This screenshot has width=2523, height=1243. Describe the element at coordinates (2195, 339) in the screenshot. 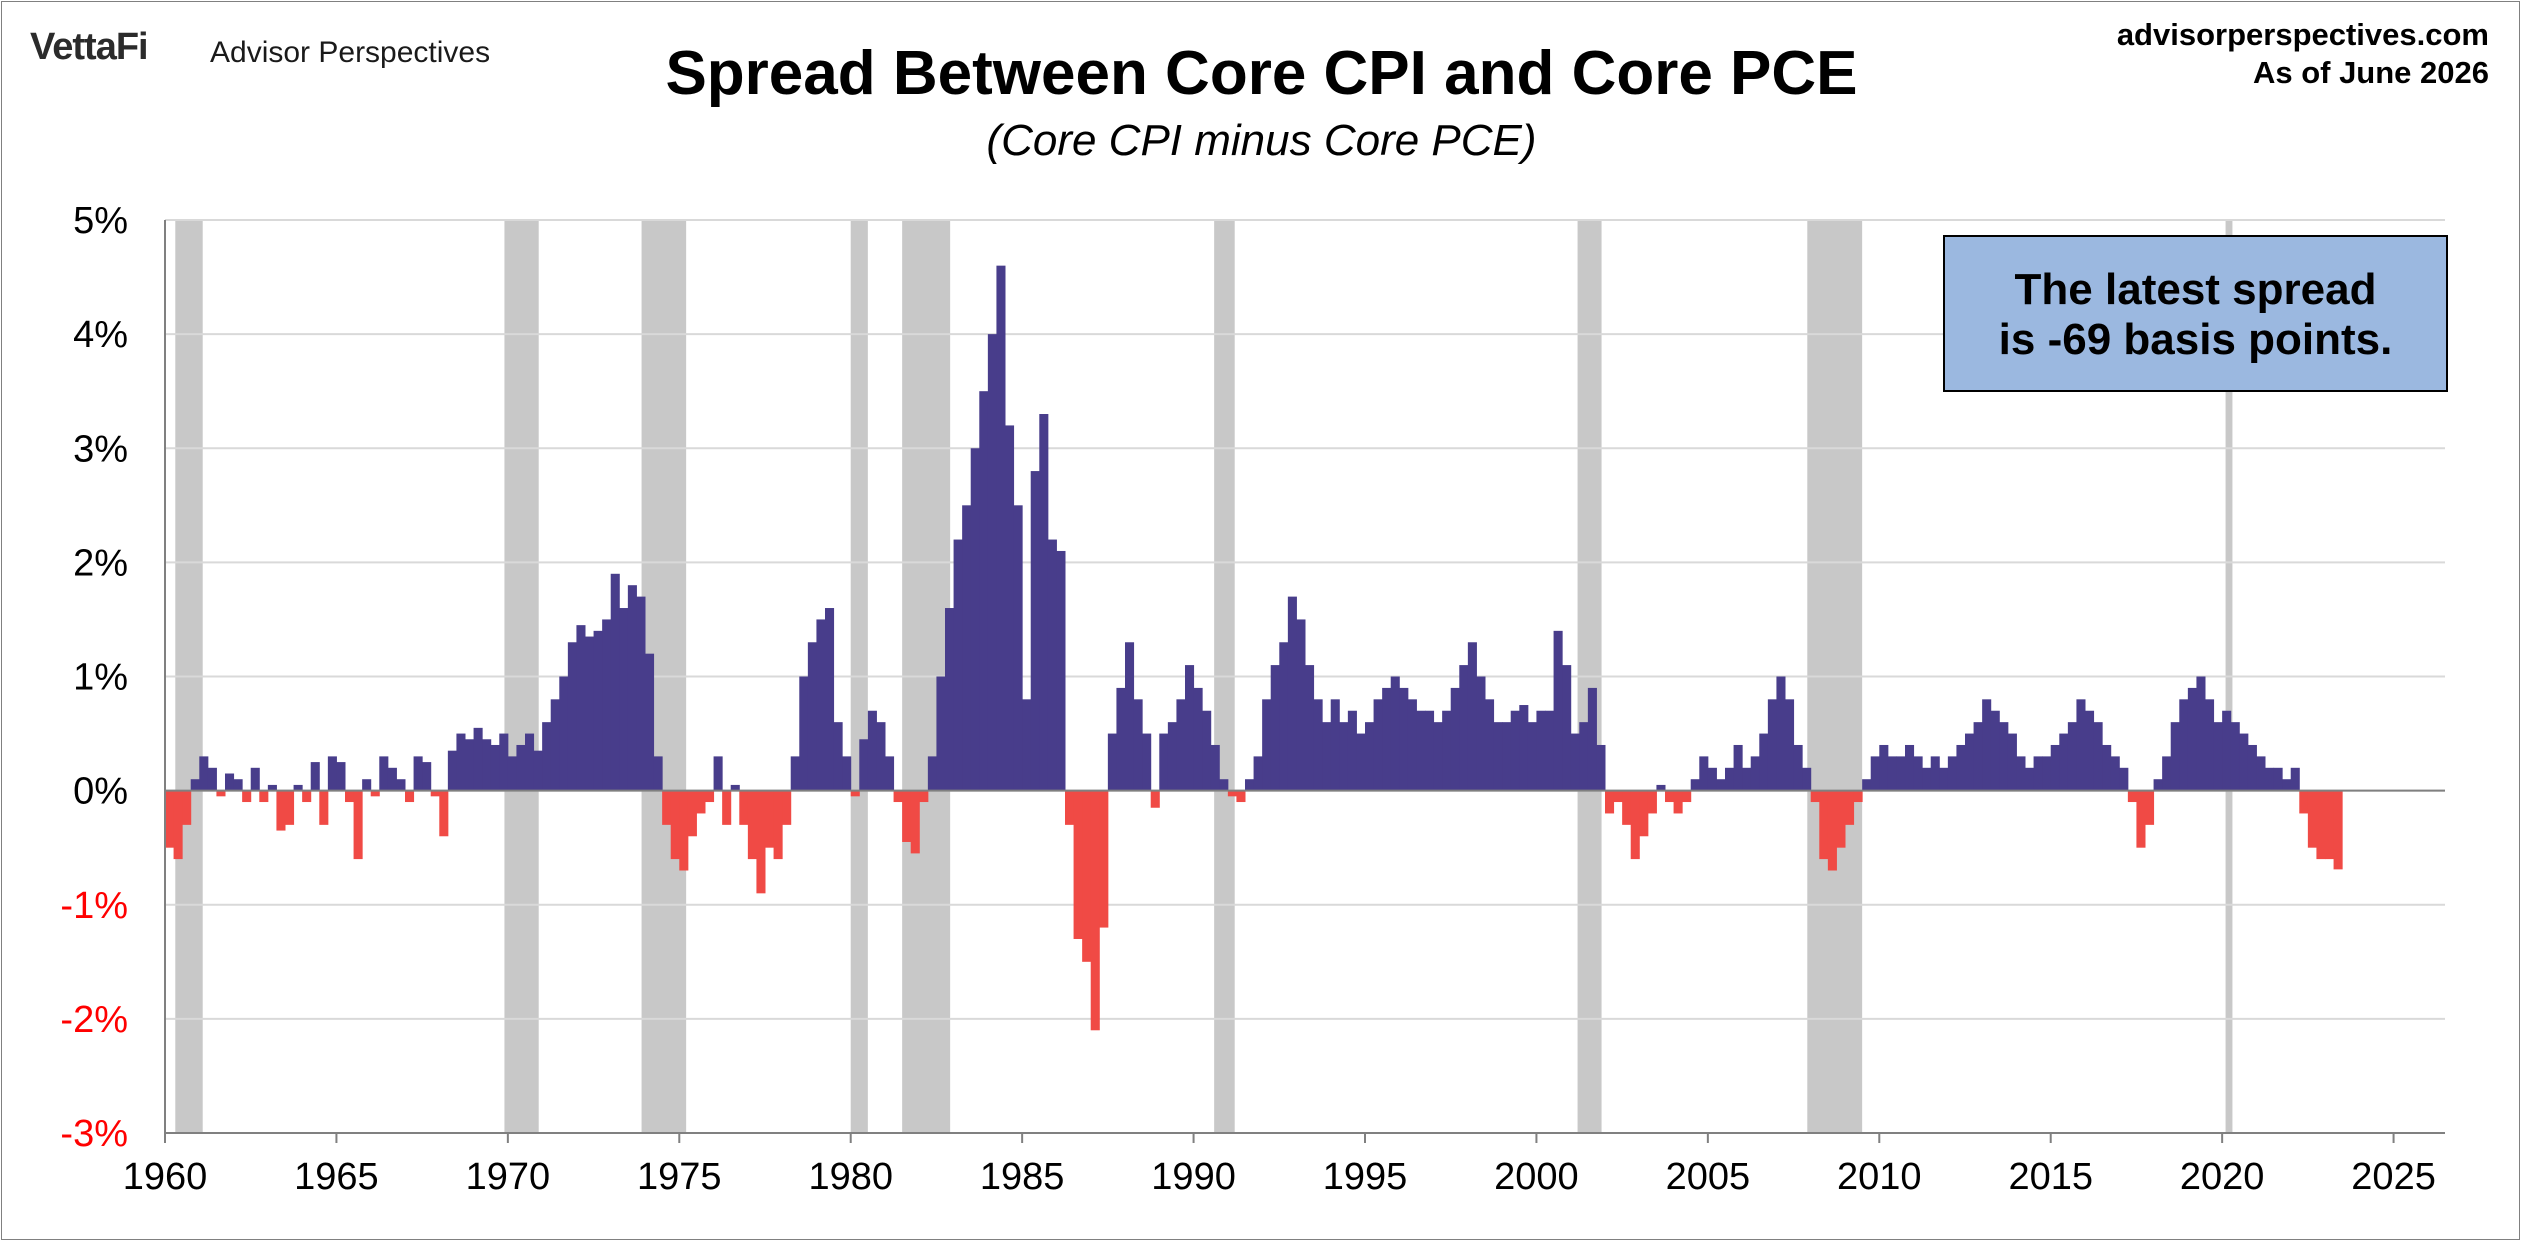

I see `note-line-2: is -69 basis points.` at that location.